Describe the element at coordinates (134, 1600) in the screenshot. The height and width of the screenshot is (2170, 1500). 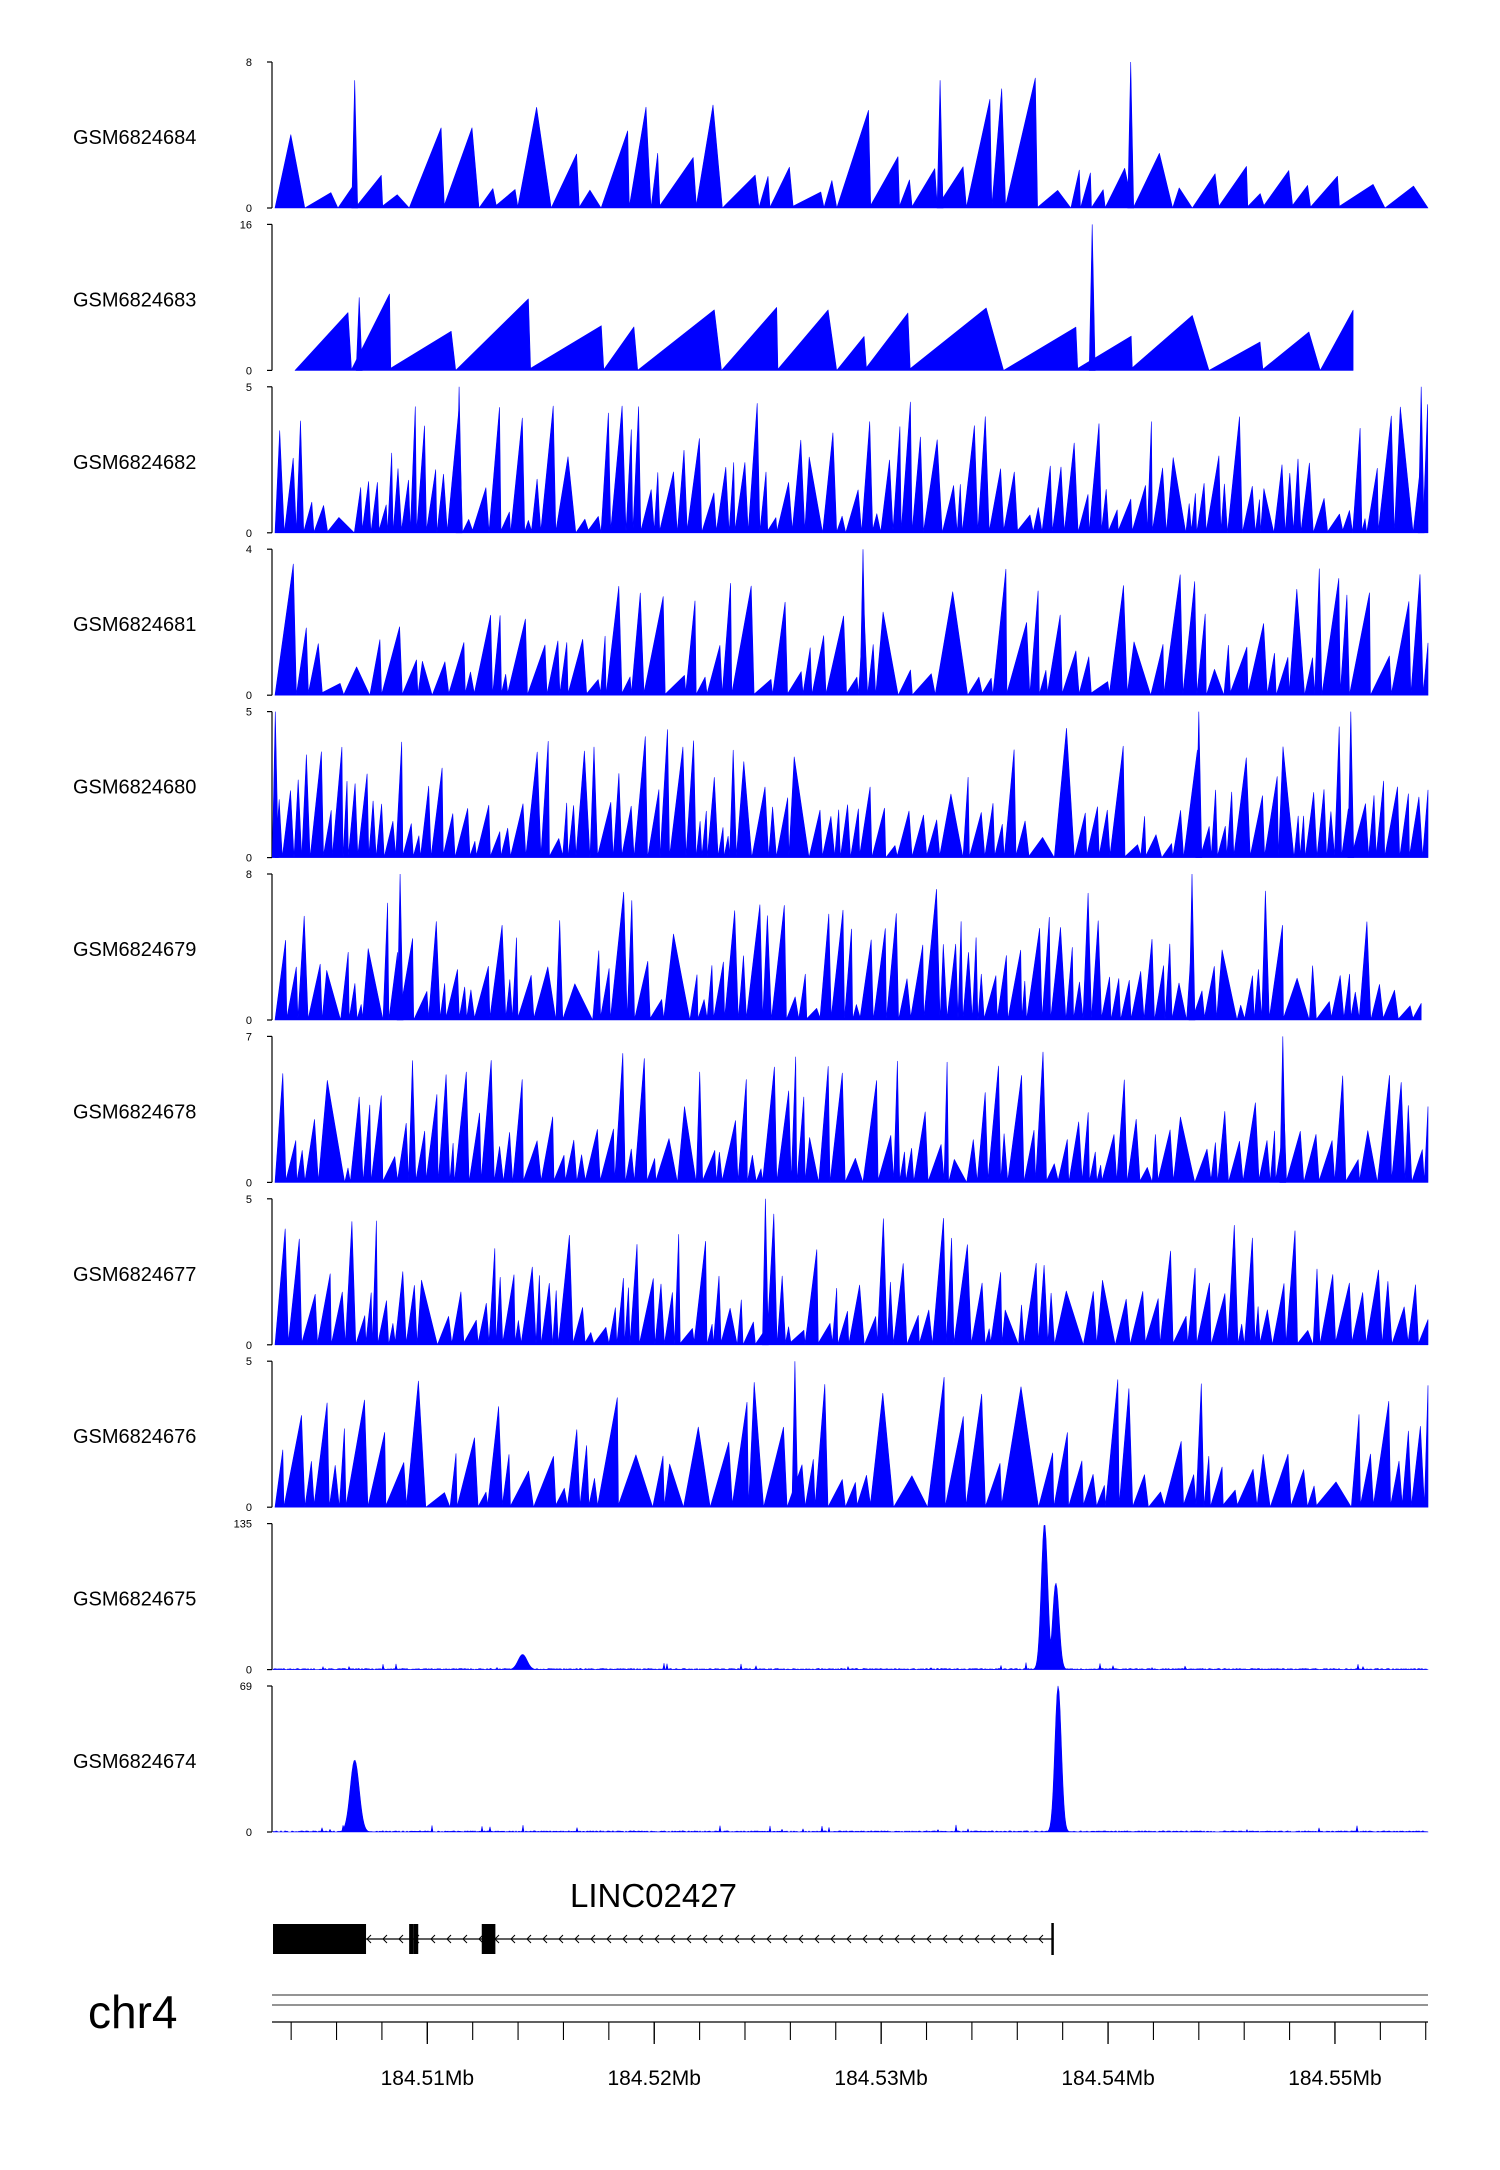
I see `track-label: GSM6824675` at that location.